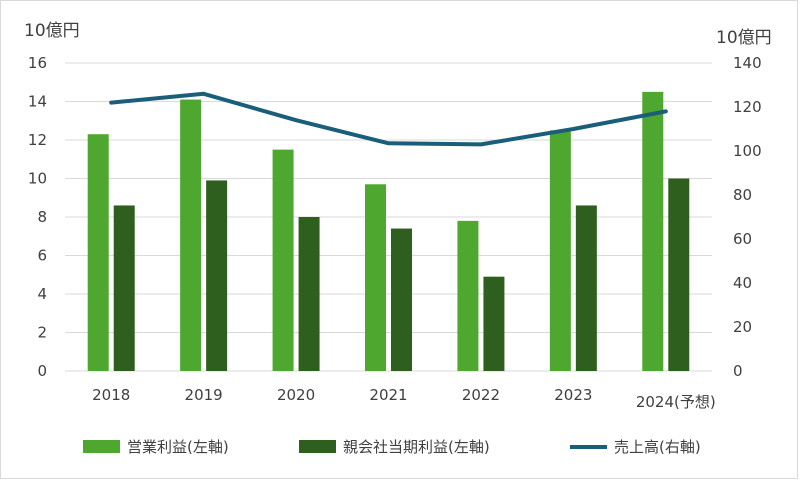 This screenshot has width=800, height=481. Describe the element at coordinates (747, 63) in the screenshot. I see `right-tick-label: 140` at that location.